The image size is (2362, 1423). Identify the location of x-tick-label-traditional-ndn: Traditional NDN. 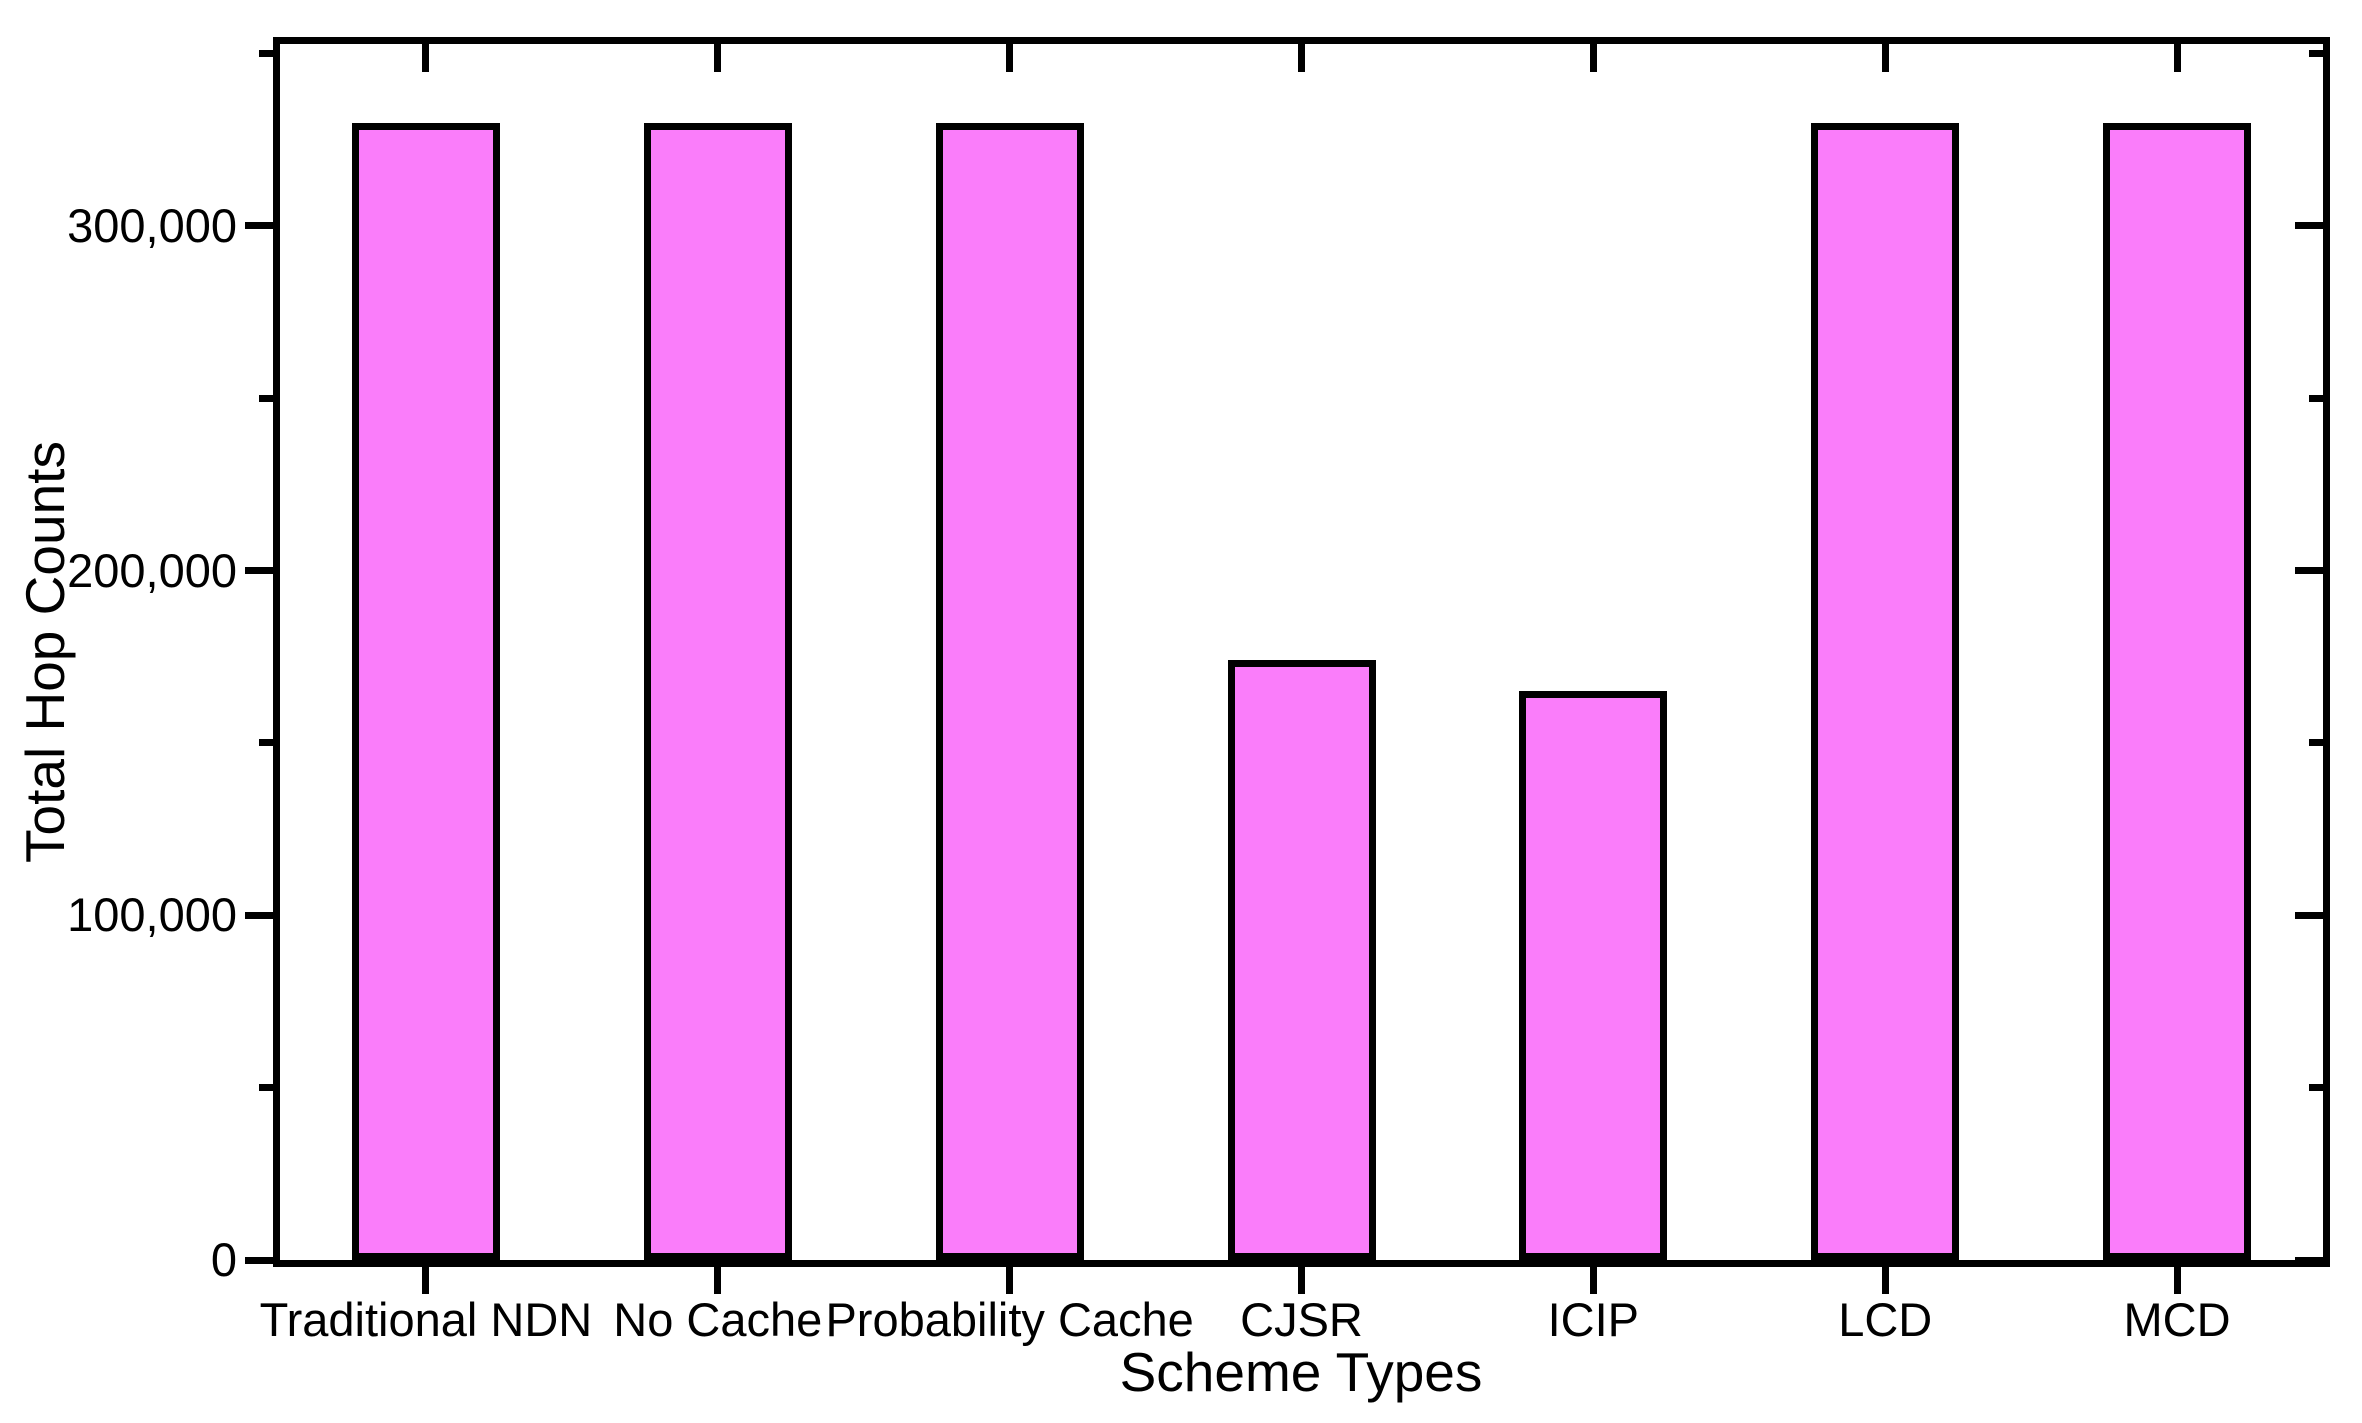
(426, 1319).